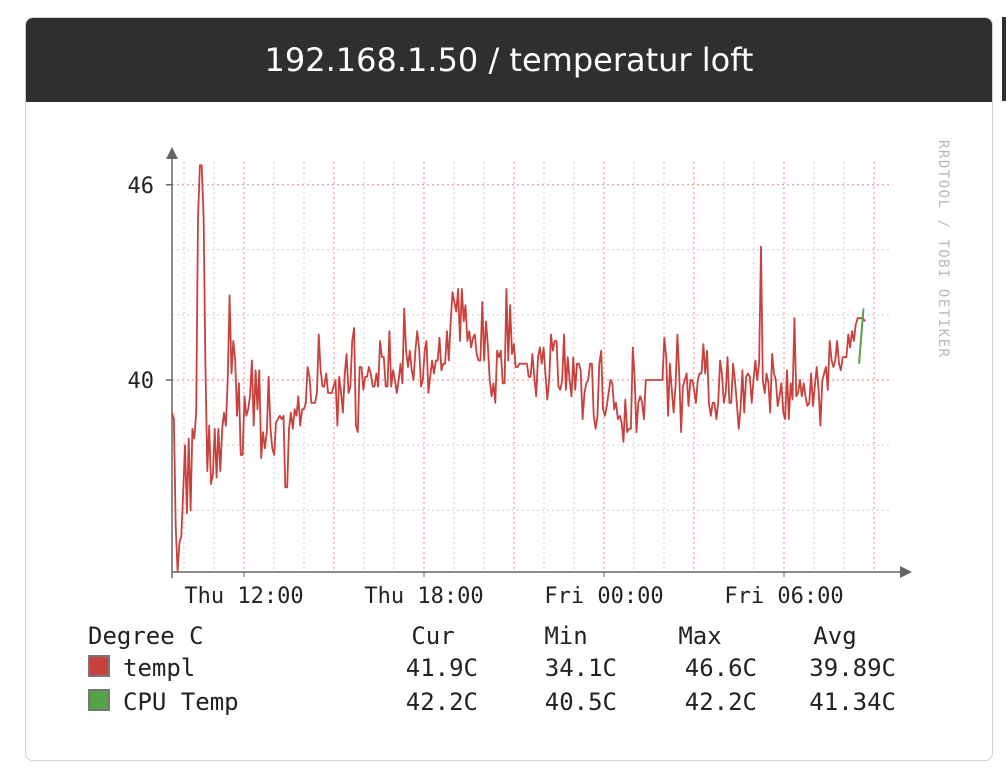 The image size is (1006, 768). What do you see at coordinates (146, 636) in the screenshot?
I see `legend-unit-label: Degree C` at bounding box center [146, 636].